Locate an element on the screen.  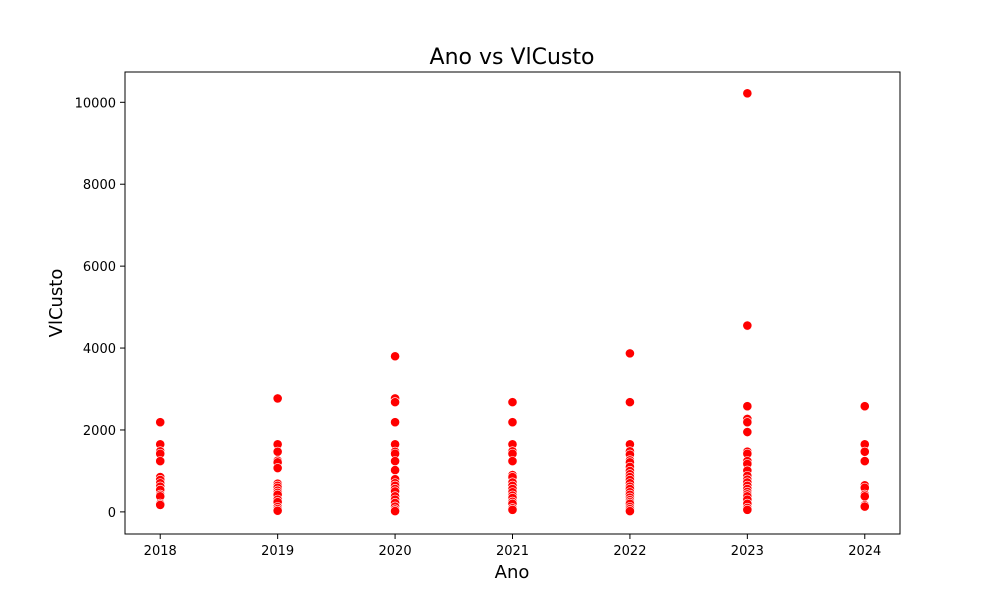
y-axis-label: VlCusto is located at coordinates (56, 303).